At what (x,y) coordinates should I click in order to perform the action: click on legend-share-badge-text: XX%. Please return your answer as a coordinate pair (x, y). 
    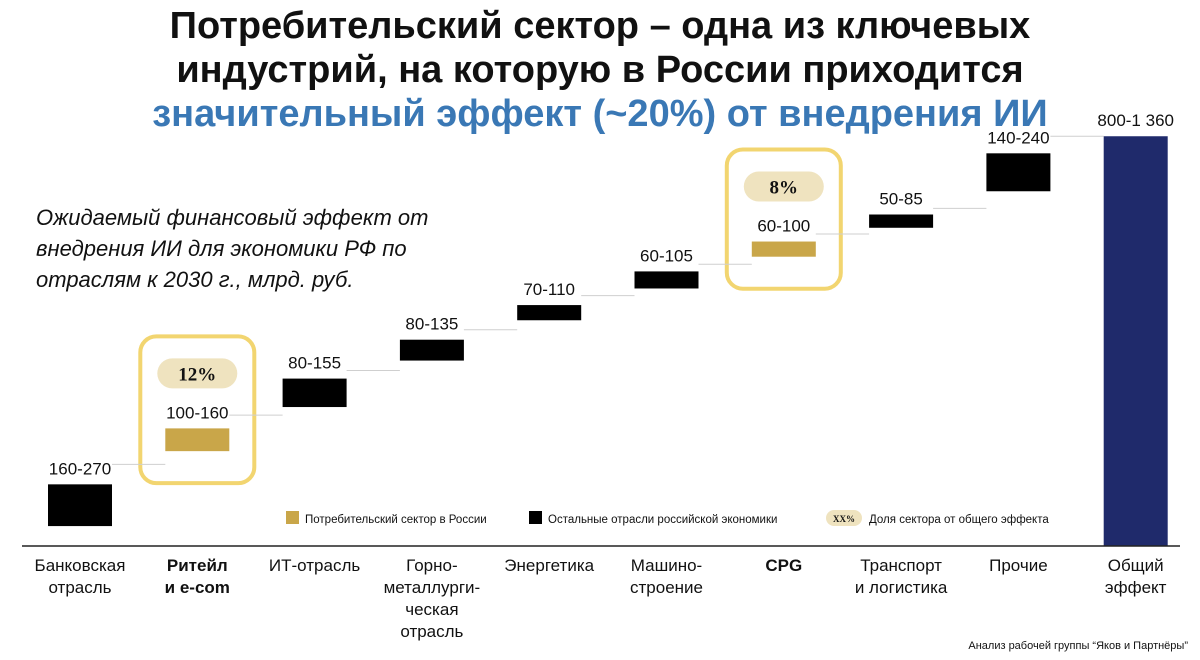
    Looking at the image, I should click on (844, 519).